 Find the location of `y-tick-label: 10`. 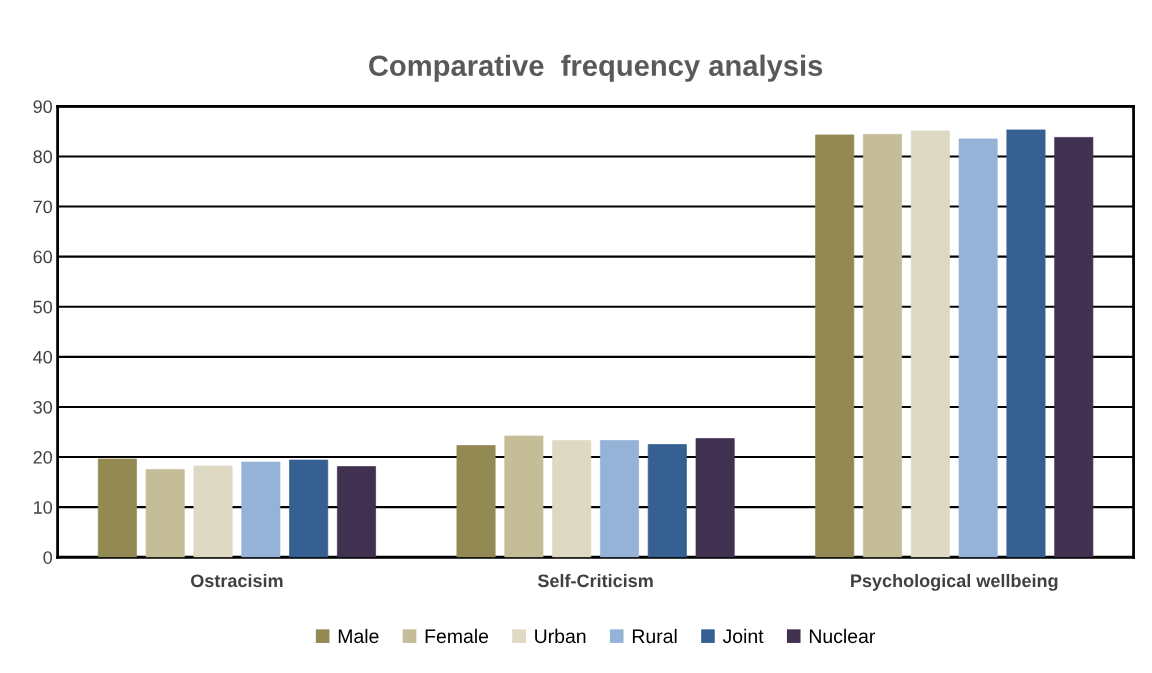

y-tick-label: 10 is located at coordinates (43, 507).